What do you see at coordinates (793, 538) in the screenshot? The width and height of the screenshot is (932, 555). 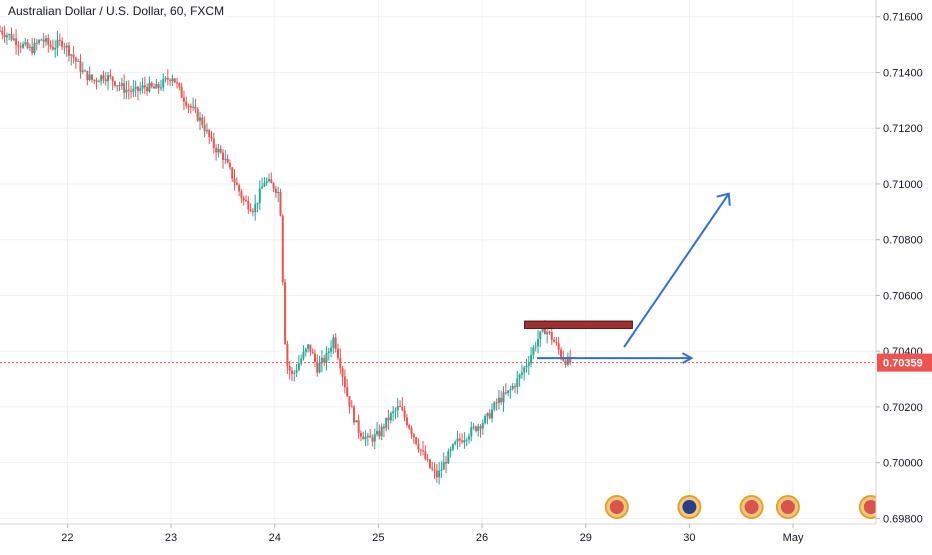 I see `x-tick-label: May` at bounding box center [793, 538].